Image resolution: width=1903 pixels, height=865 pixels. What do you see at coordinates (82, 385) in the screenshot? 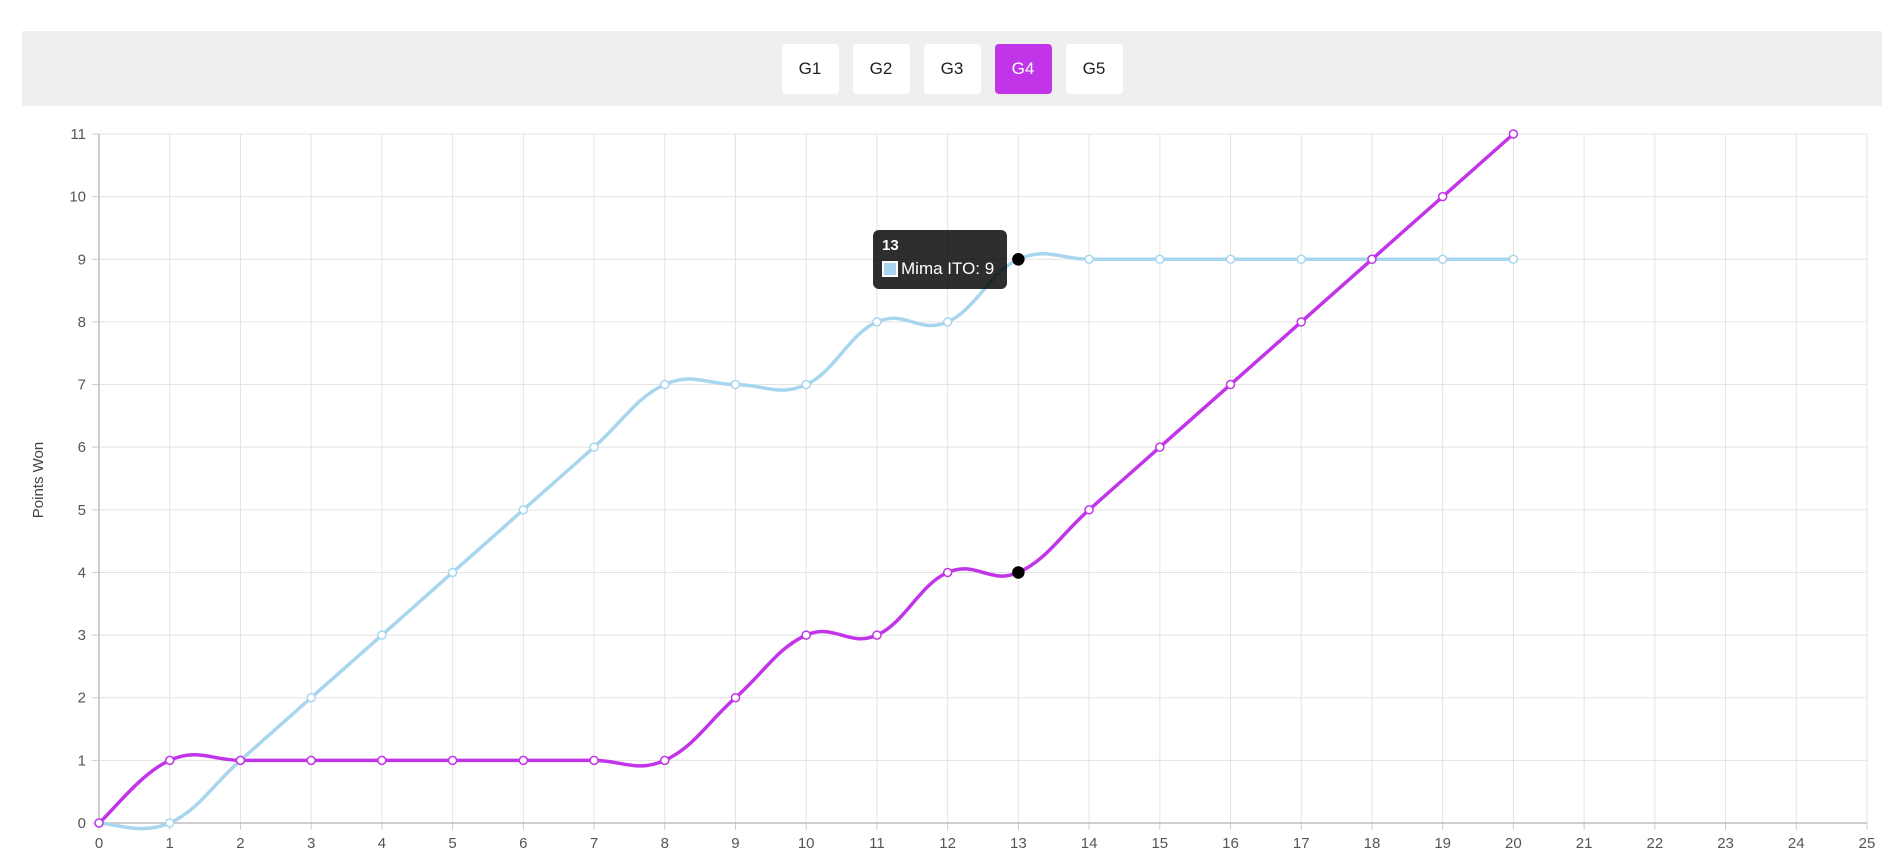
I see `y-tick-label: 7` at bounding box center [82, 385].